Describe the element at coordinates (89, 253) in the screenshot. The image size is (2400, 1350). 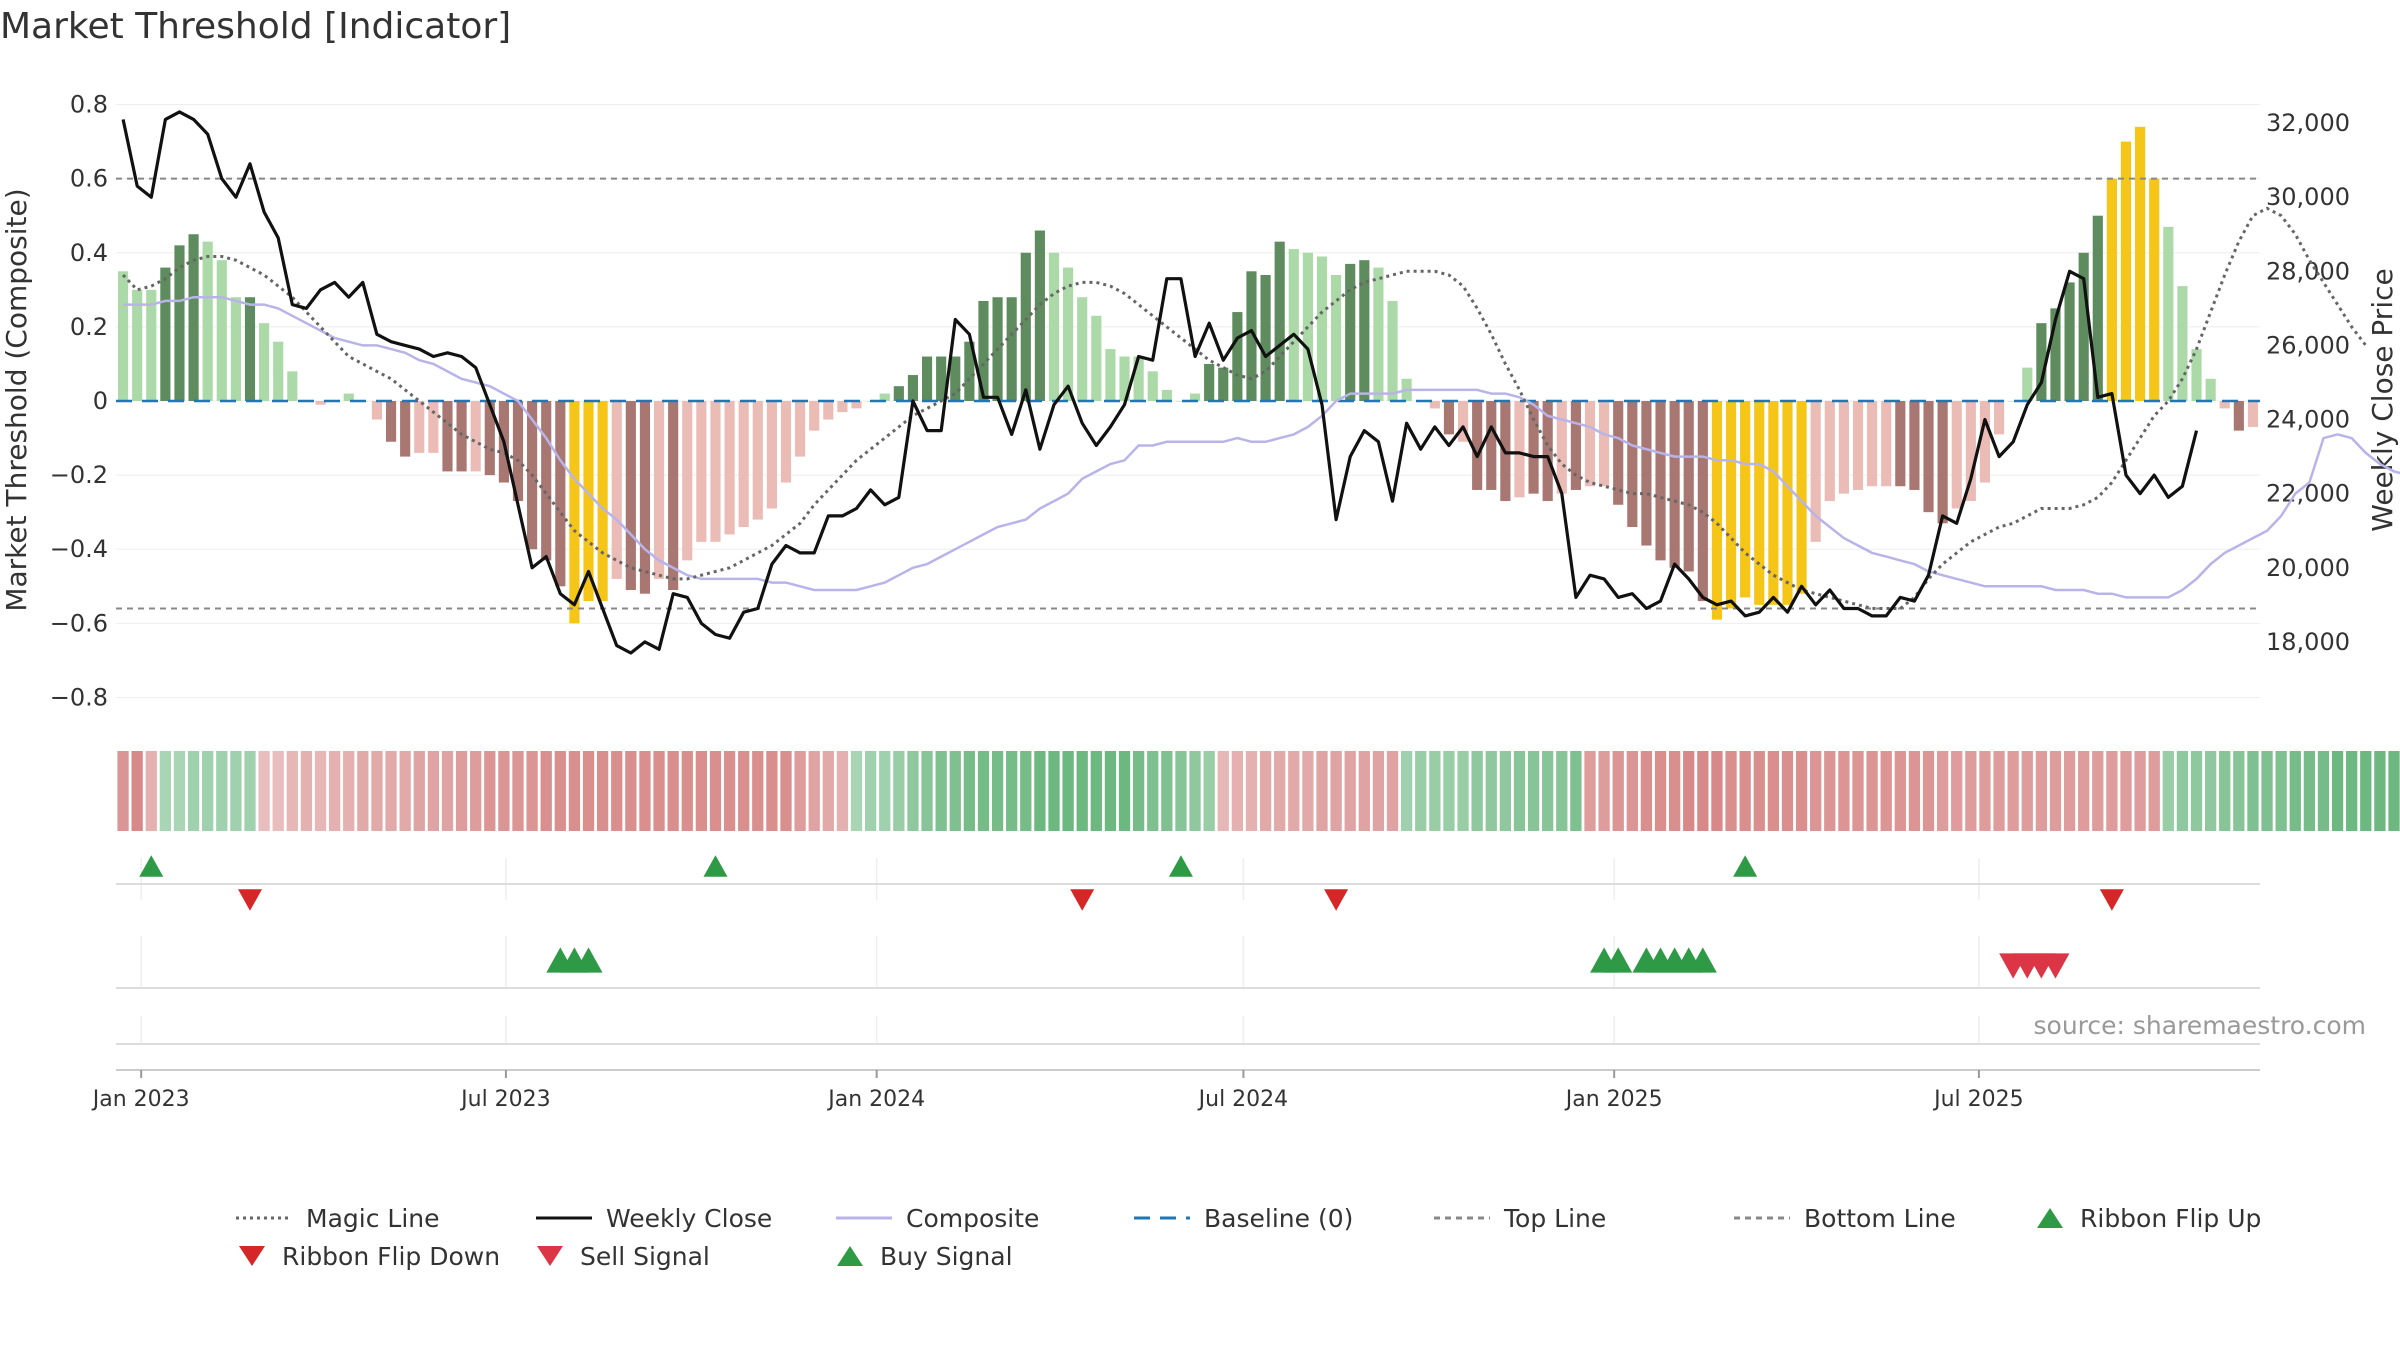
I see `y-tick-label: 0.4` at that location.